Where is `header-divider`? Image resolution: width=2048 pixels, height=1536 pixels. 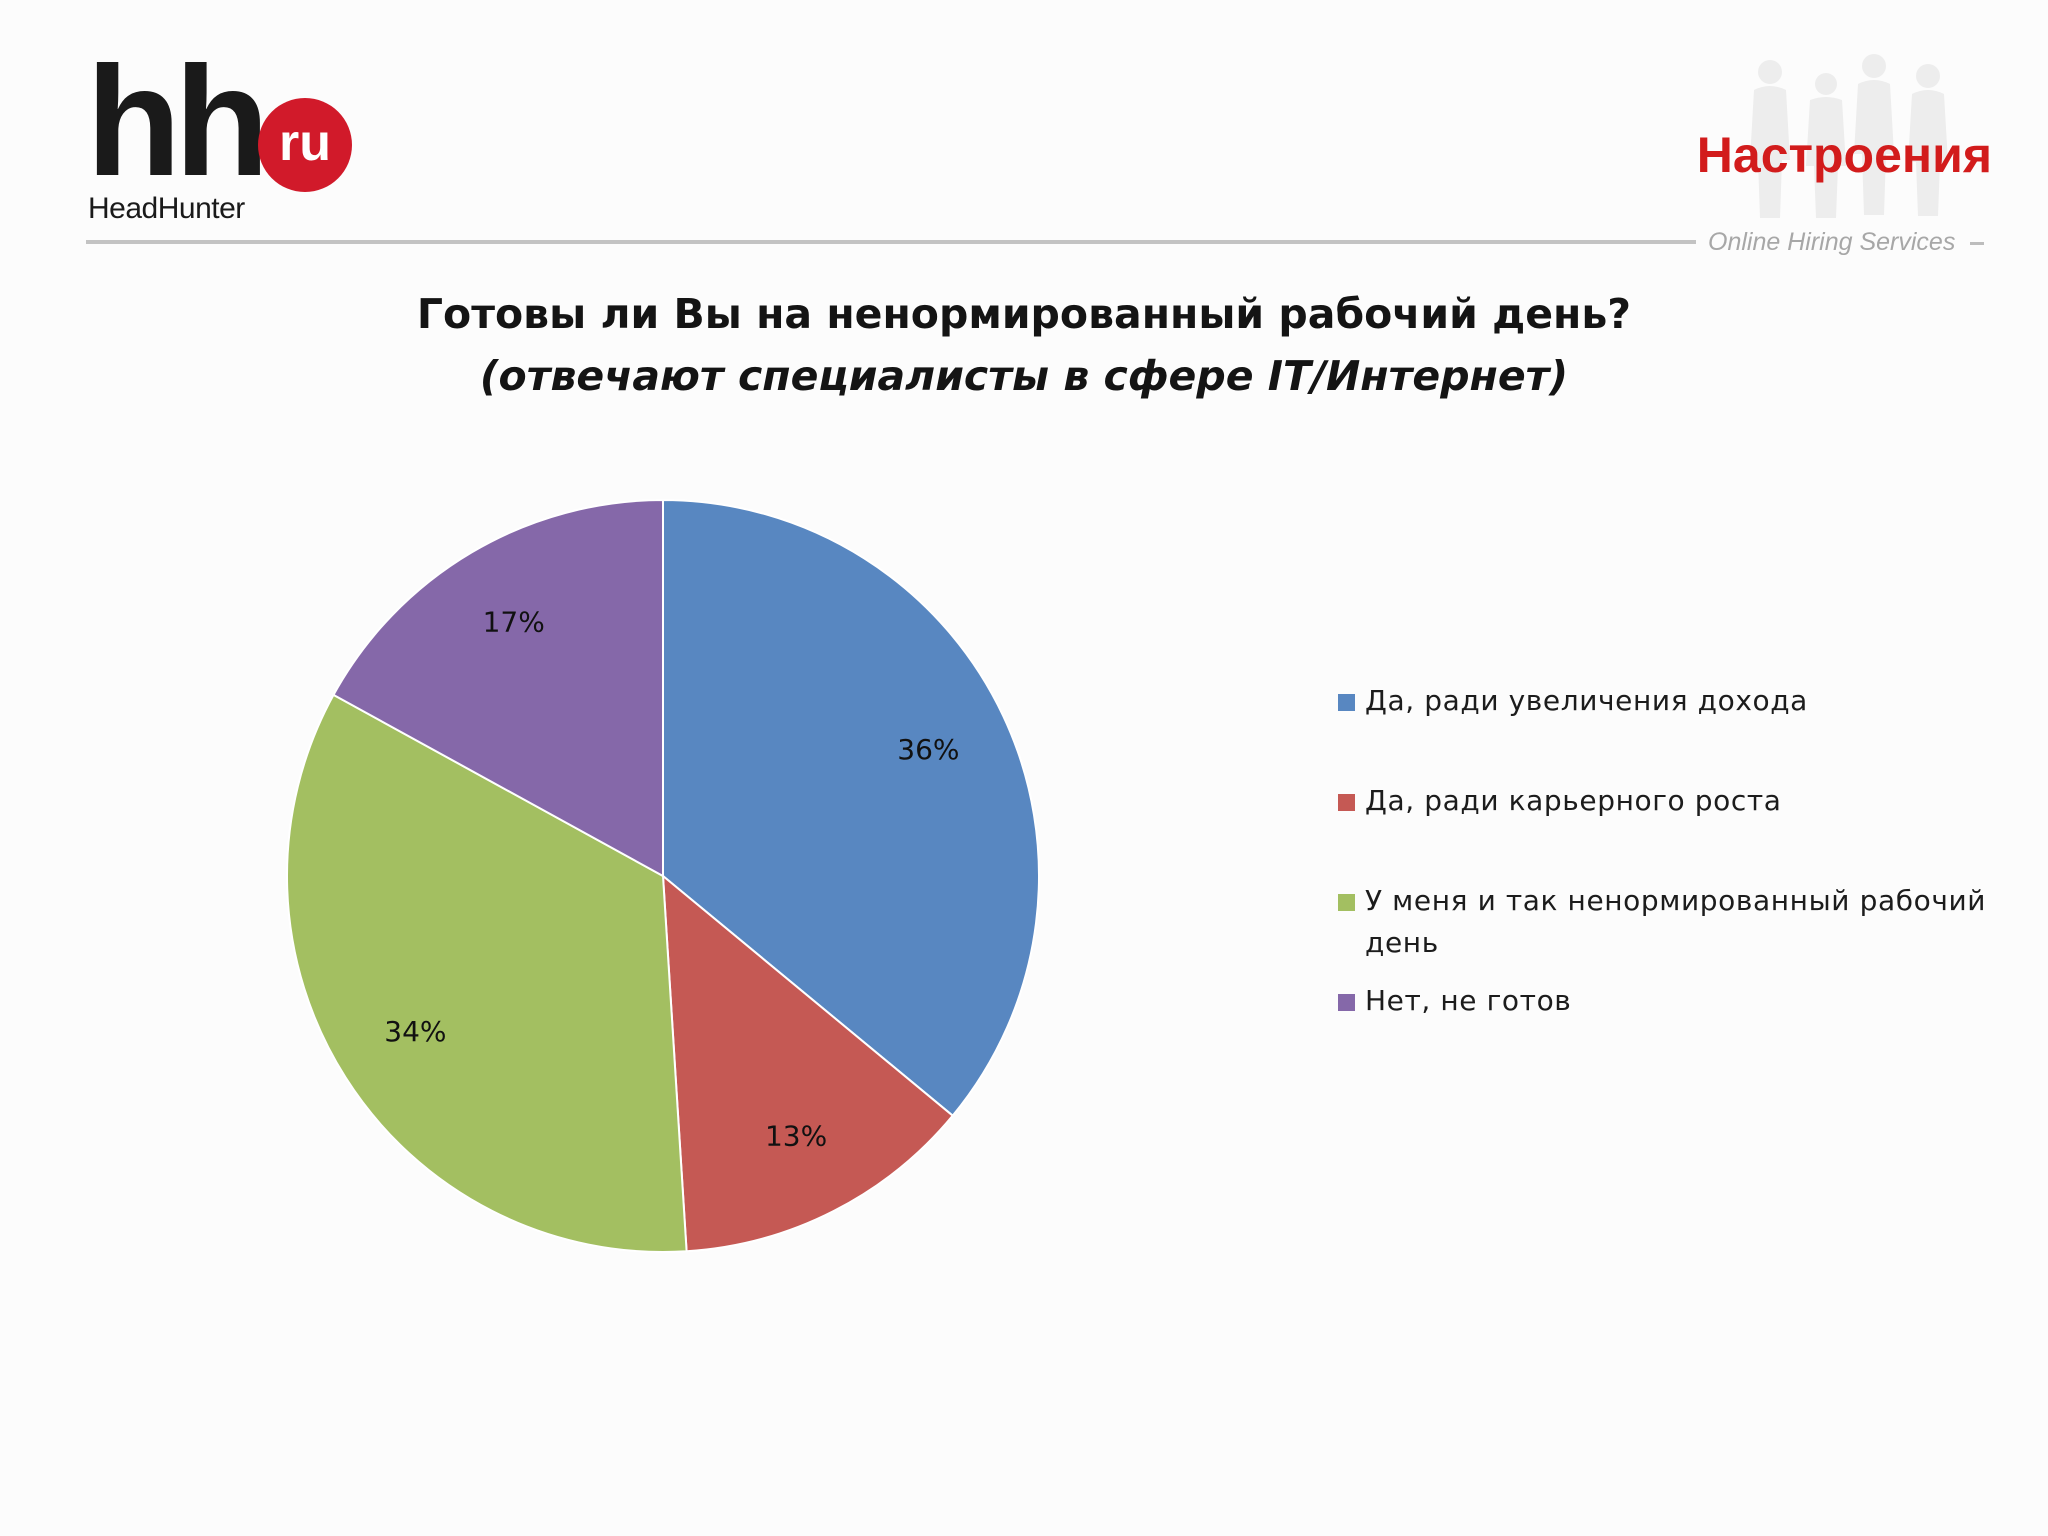
header-divider is located at coordinates (891, 242).